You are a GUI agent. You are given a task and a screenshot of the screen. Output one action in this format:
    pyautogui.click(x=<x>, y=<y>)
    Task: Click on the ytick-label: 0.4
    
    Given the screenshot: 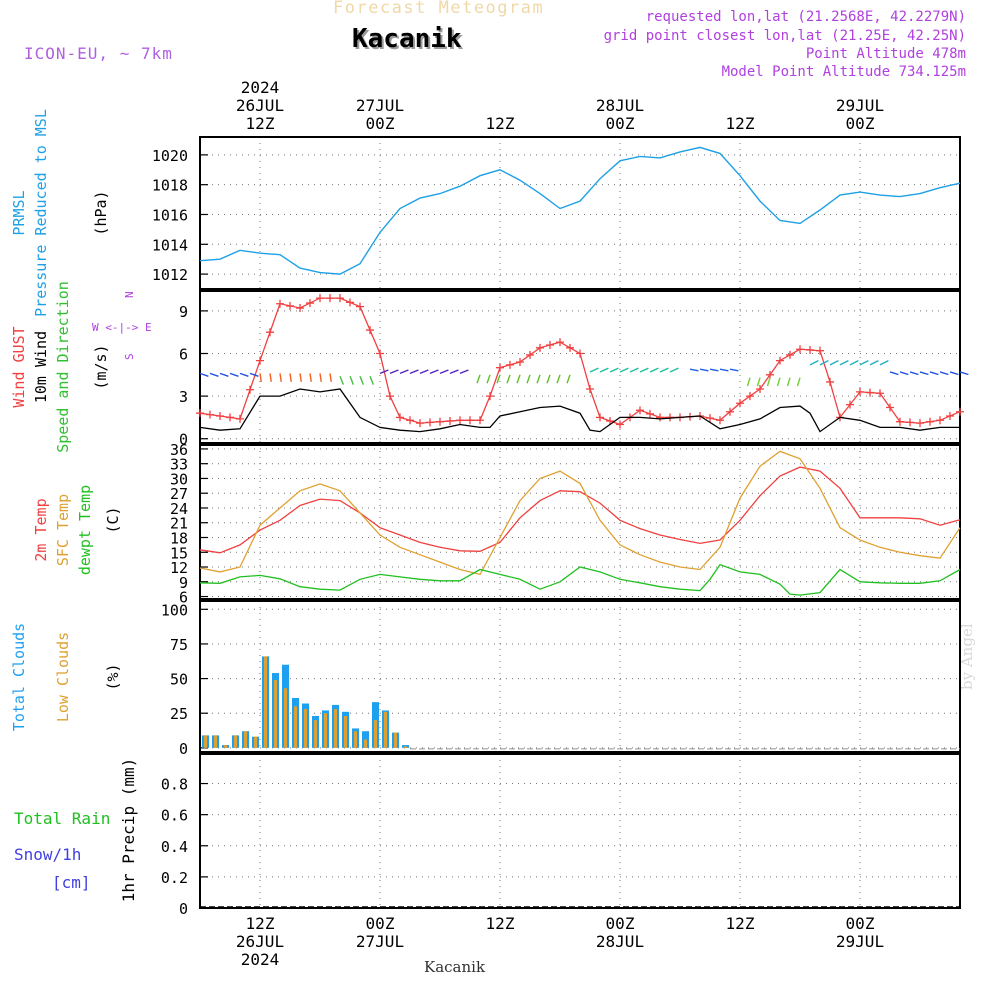 What is the action you would take?
    pyautogui.click(x=174, y=847)
    